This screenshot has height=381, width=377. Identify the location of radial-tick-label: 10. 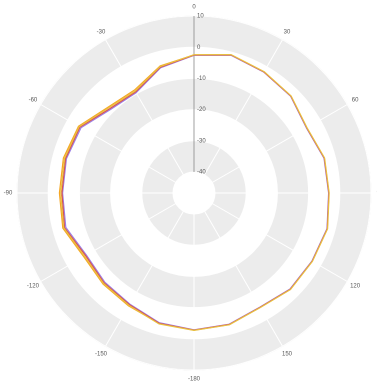
(200, 17).